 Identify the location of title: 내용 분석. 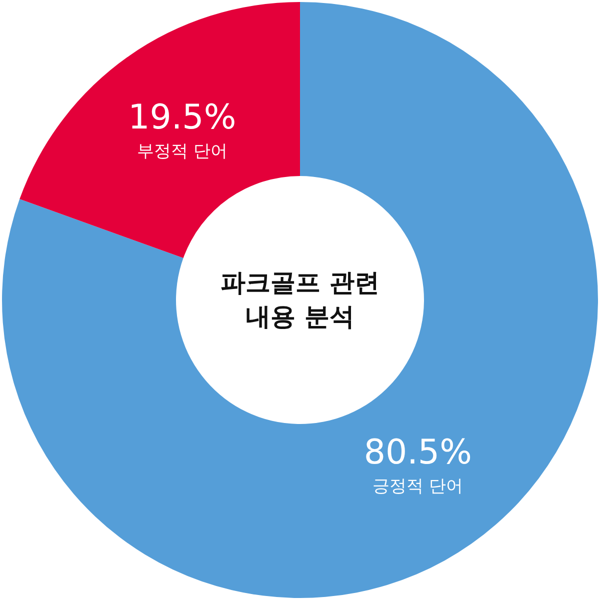
(300, 316).